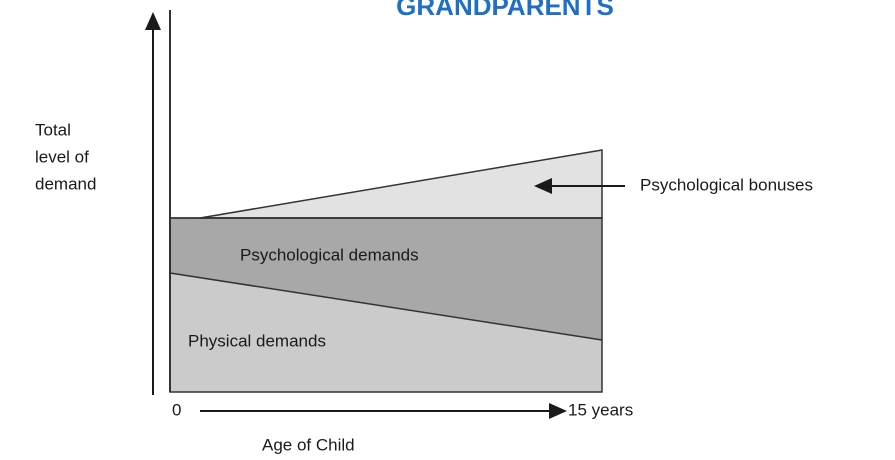 The width and height of the screenshot is (895, 460). I want to click on x-axis-label: Age of Child, so click(308, 444).